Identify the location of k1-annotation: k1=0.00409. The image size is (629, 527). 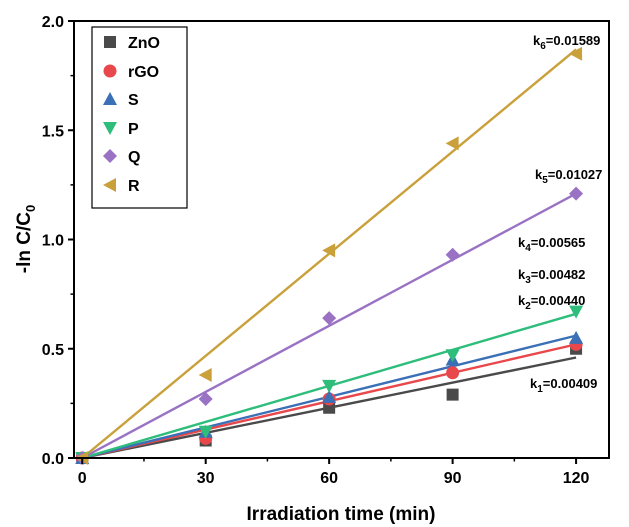
(563, 385).